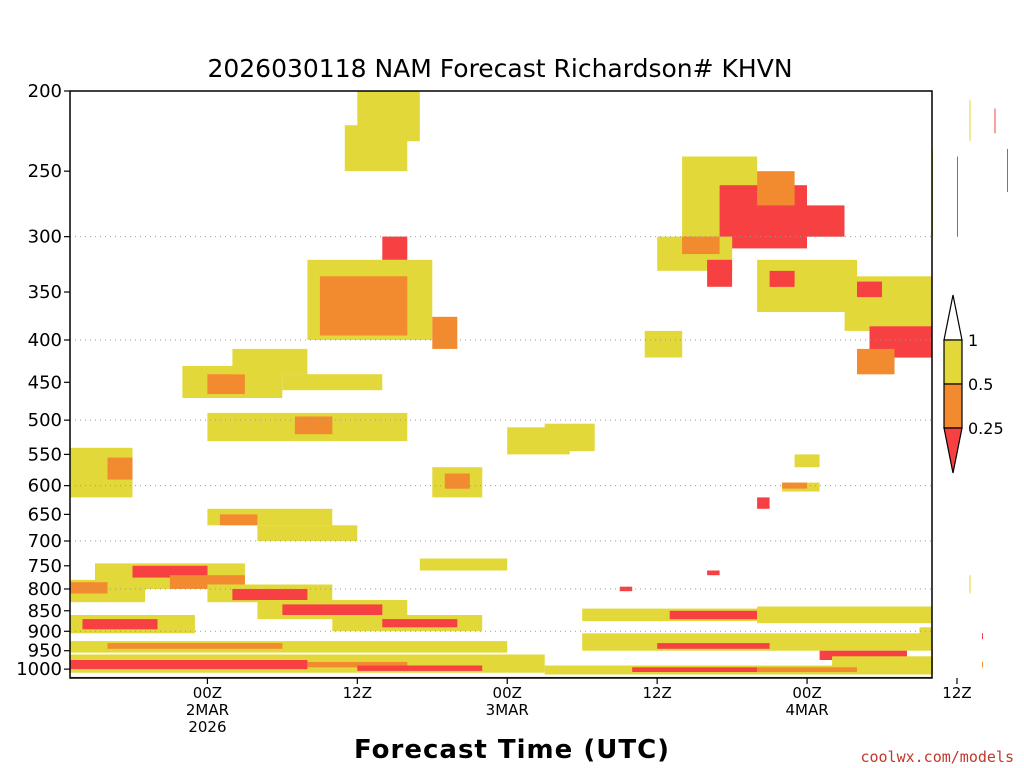 The width and height of the screenshot is (1024, 768). I want to click on x-axis-label: Forecast Time (UTC), so click(512, 750).